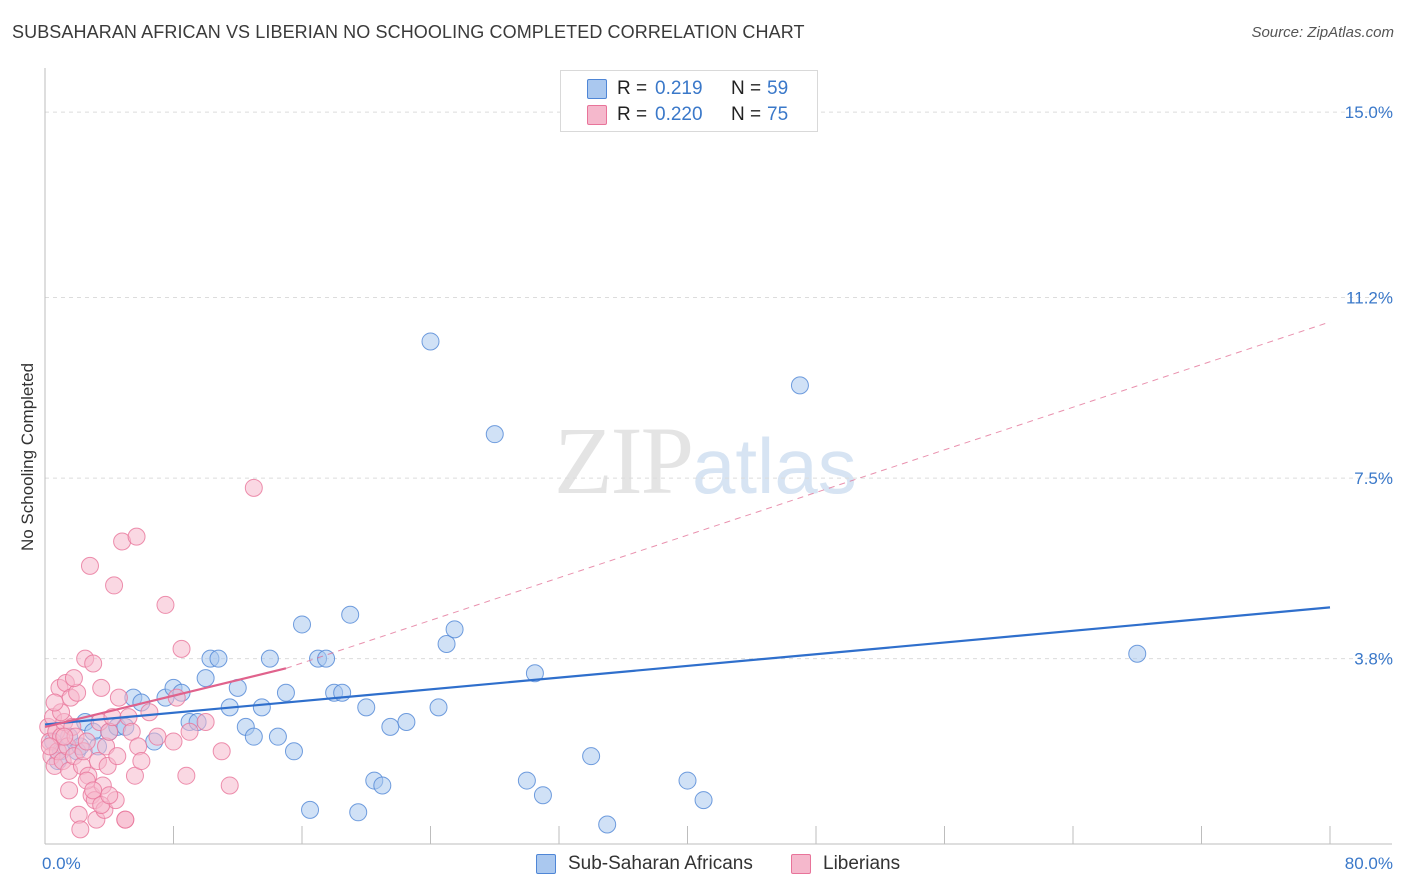 The width and height of the screenshot is (1406, 892). What do you see at coordinates (624, 460) in the screenshot?
I see `watermark-zip: ZIP` at bounding box center [624, 460].